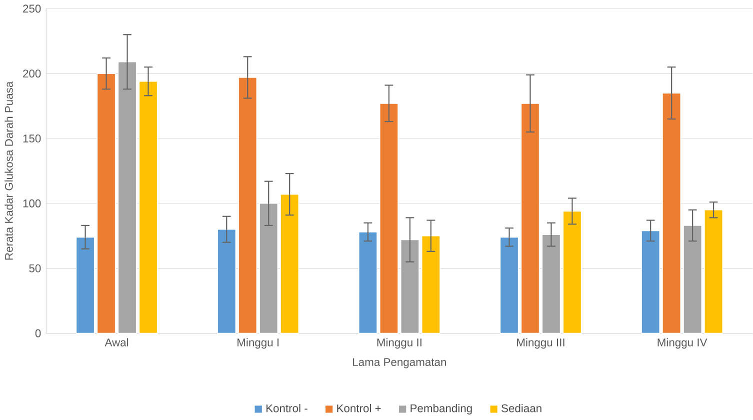 This screenshot has height=420, width=753. What do you see at coordinates (32, 204) in the screenshot?
I see `y-tick-label: 100` at bounding box center [32, 204].